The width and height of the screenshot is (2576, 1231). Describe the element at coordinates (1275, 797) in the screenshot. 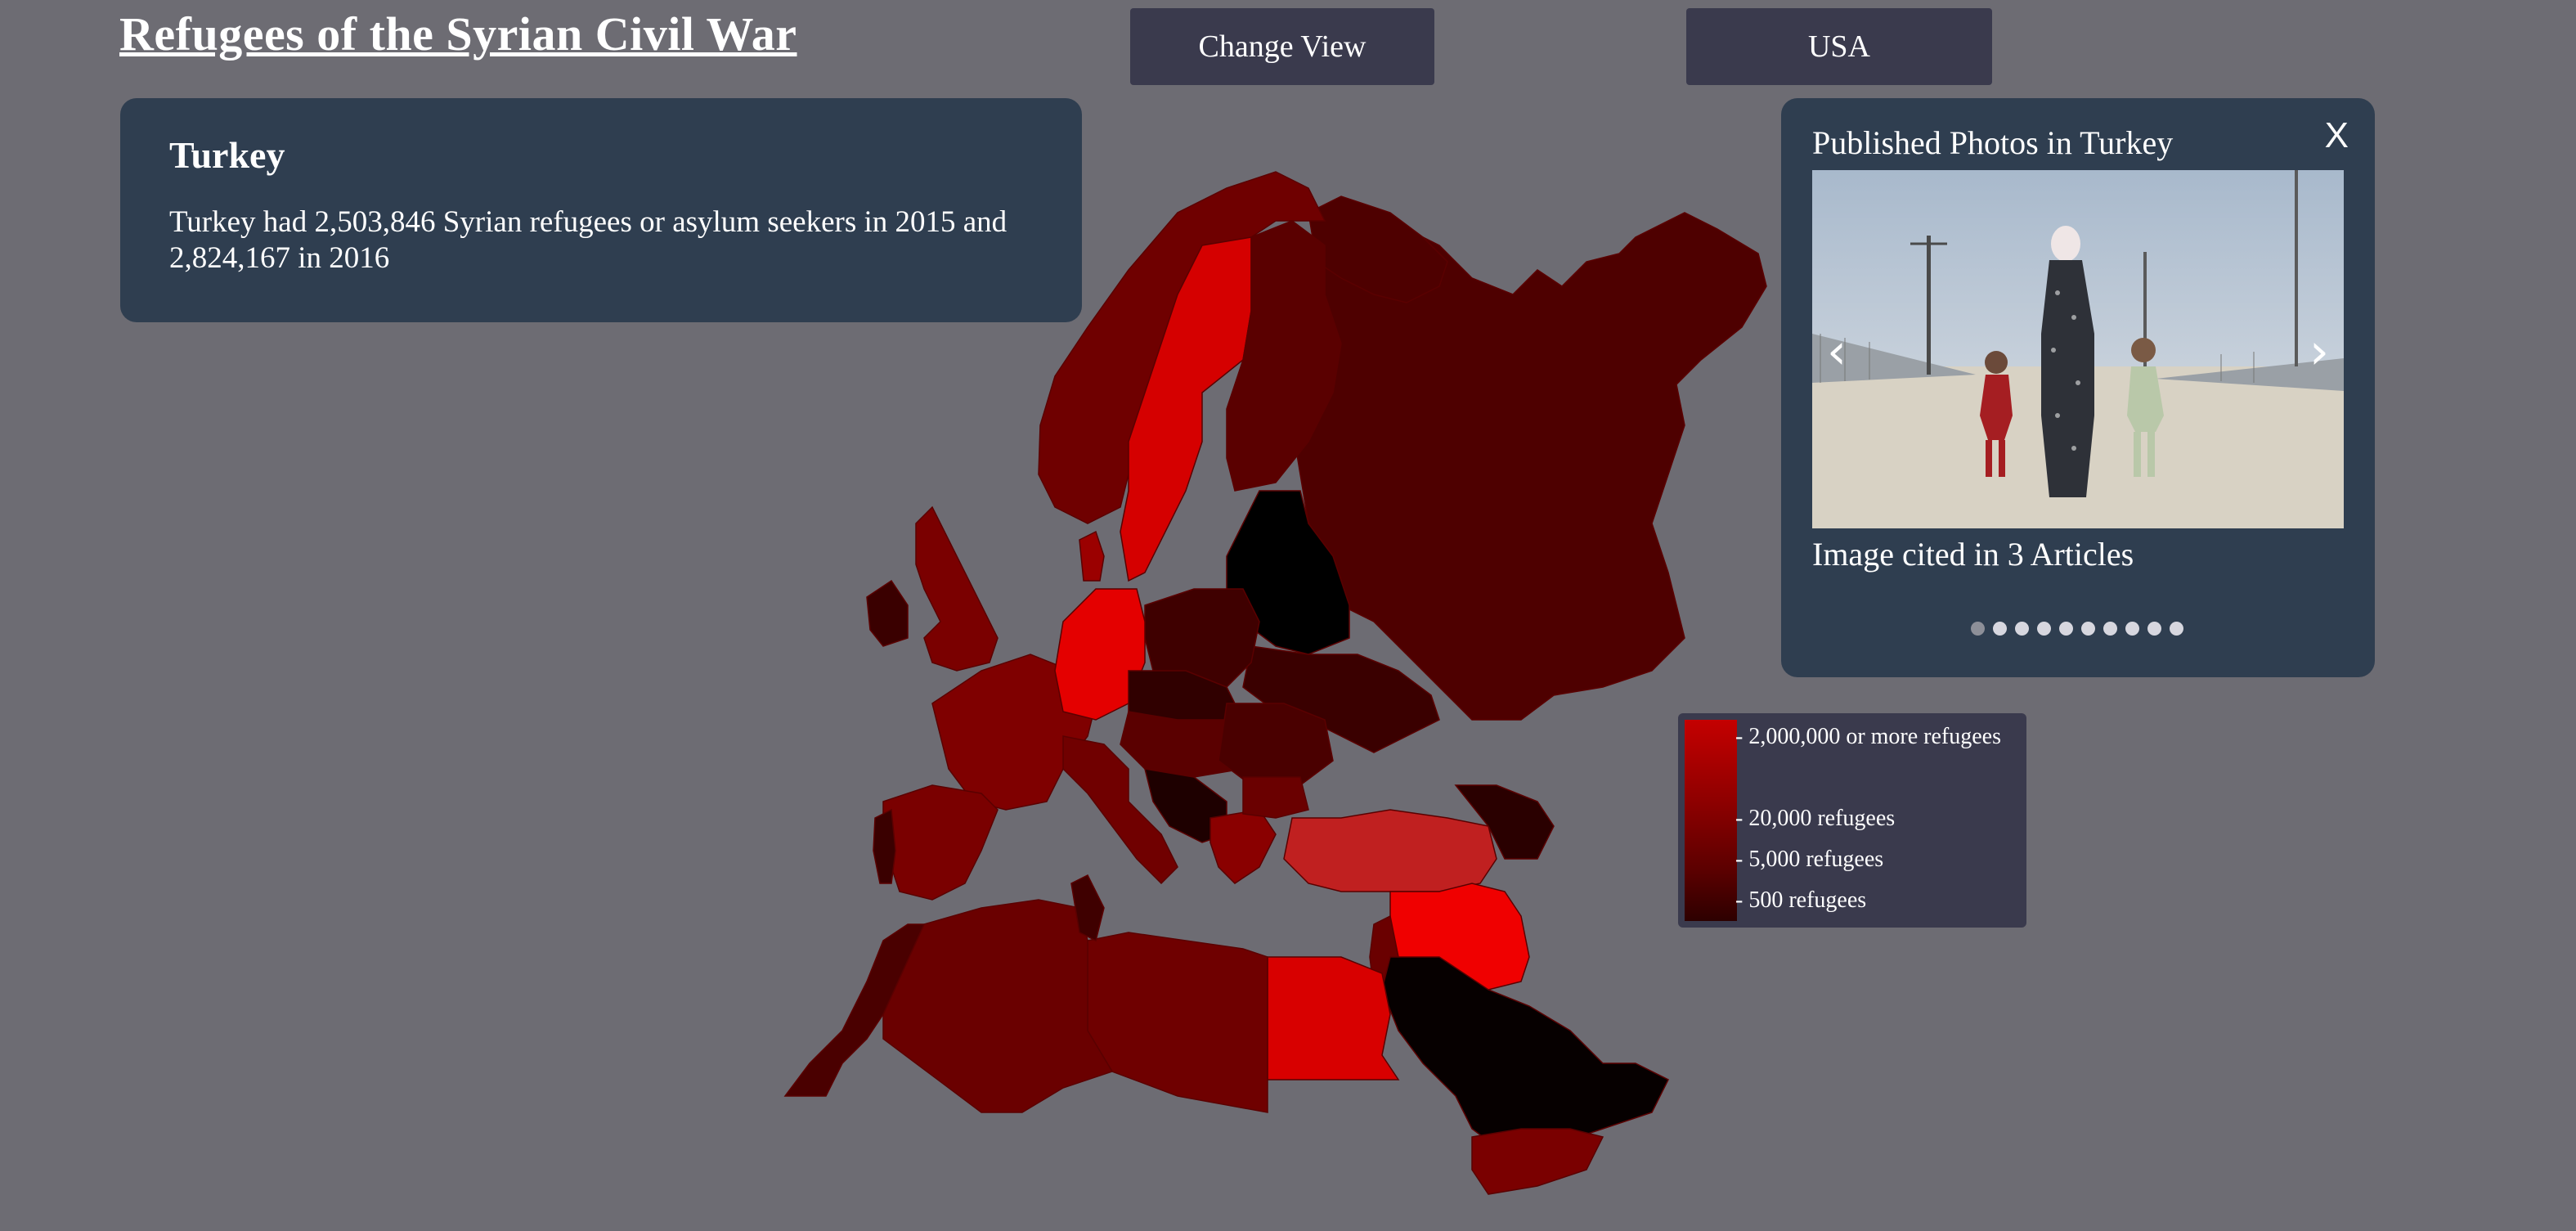

I see `country-bulgaria` at that location.